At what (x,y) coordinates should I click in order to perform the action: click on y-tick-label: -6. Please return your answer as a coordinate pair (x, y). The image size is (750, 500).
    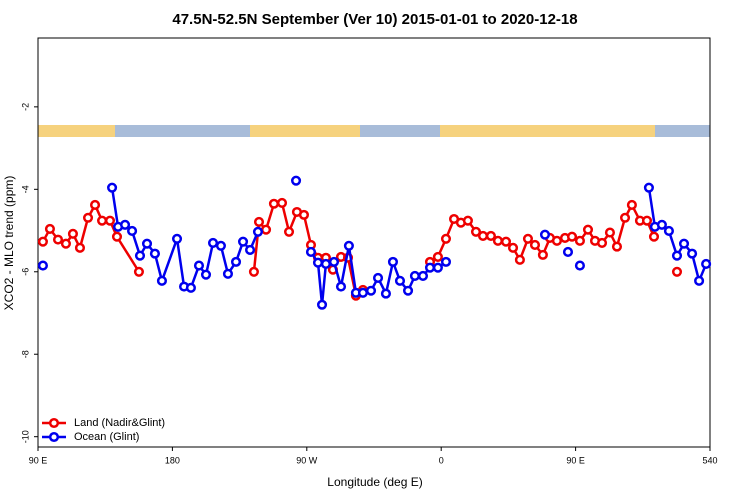
    Looking at the image, I should click on (25, 272).